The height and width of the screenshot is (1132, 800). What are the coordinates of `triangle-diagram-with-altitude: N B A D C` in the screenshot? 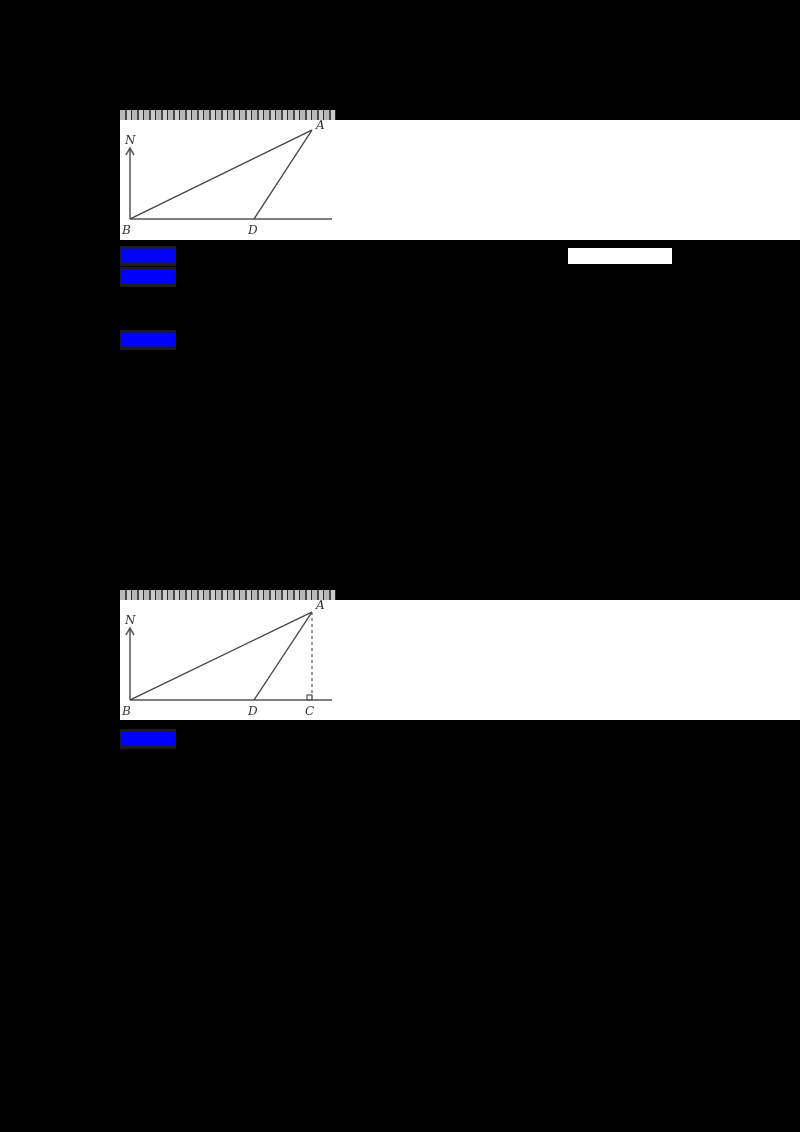 It's located at (226, 659).